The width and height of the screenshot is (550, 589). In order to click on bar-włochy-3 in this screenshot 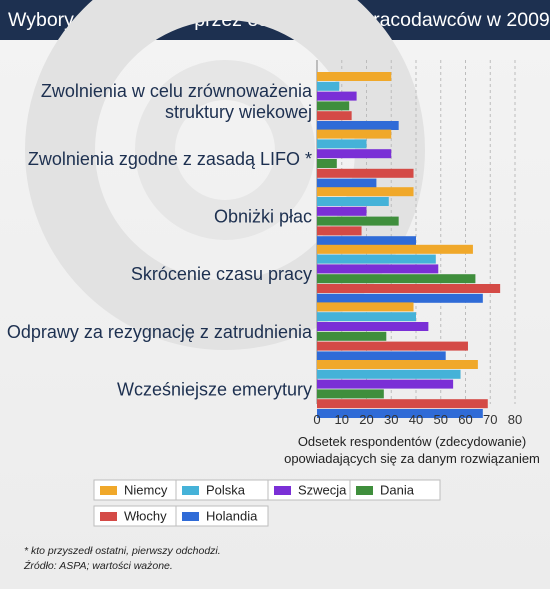, I will do `click(409, 288)`.